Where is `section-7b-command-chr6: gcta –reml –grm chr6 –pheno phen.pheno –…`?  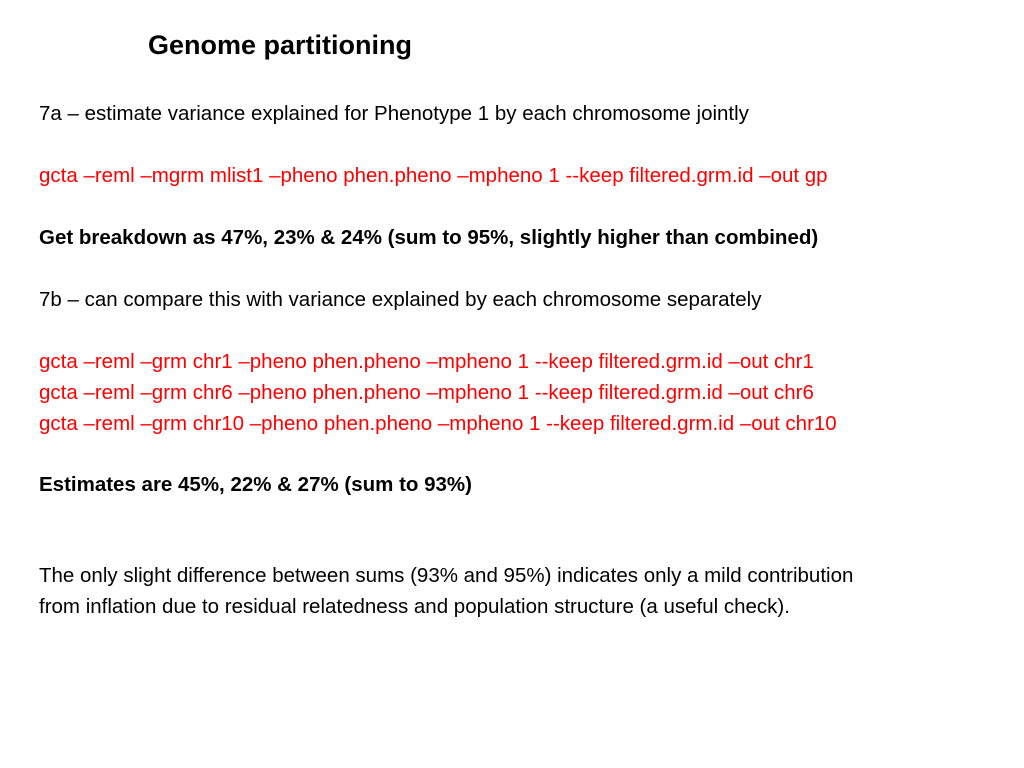 section-7b-command-chr6: gcta –reml –grm chr6 –pheno phen.pheno –… is located at coordinates (426, 392).